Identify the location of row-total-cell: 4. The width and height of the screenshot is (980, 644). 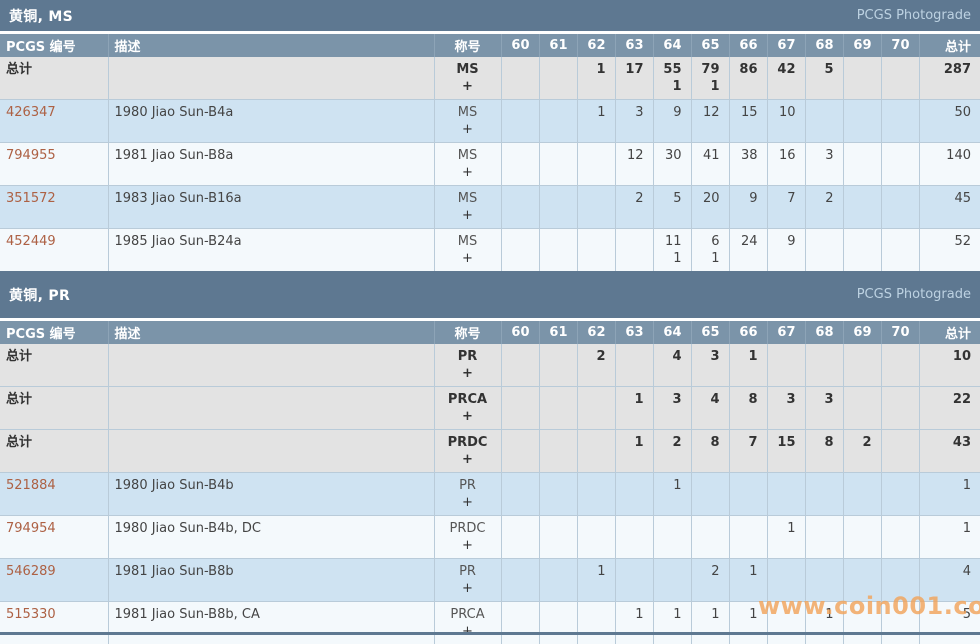
(949, 580).